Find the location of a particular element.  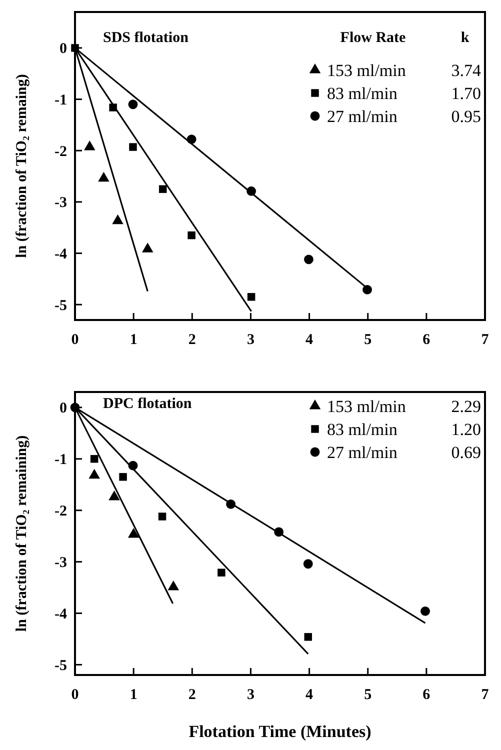

annotation: 1.20 is located at coordinates (466, 429).